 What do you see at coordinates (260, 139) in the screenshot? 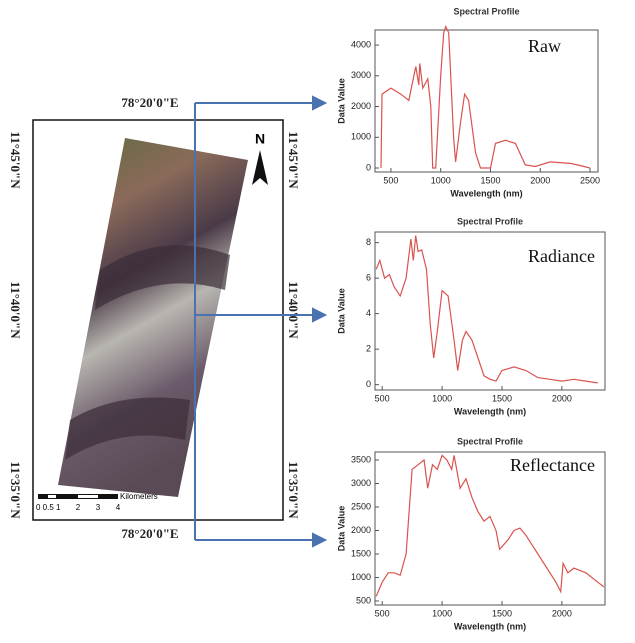
I see `north-label: N` at bounding box center [260, 139].